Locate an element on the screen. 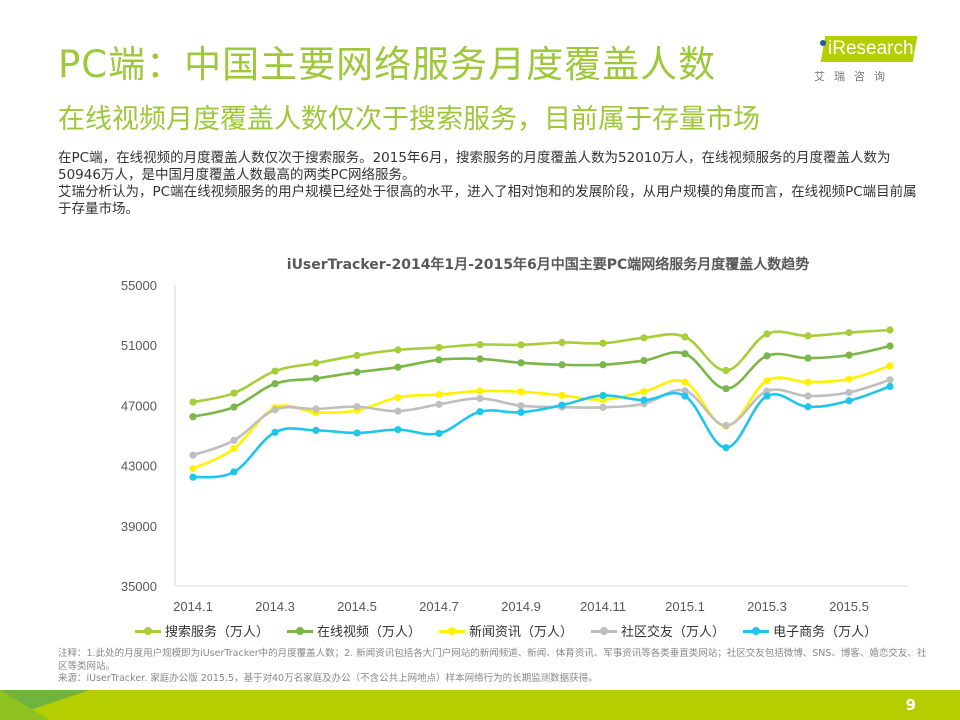 Image resolution: width=960 pixels, height=720 pixels. y-tick-label: 43000 is located at coordinates (139, 466).